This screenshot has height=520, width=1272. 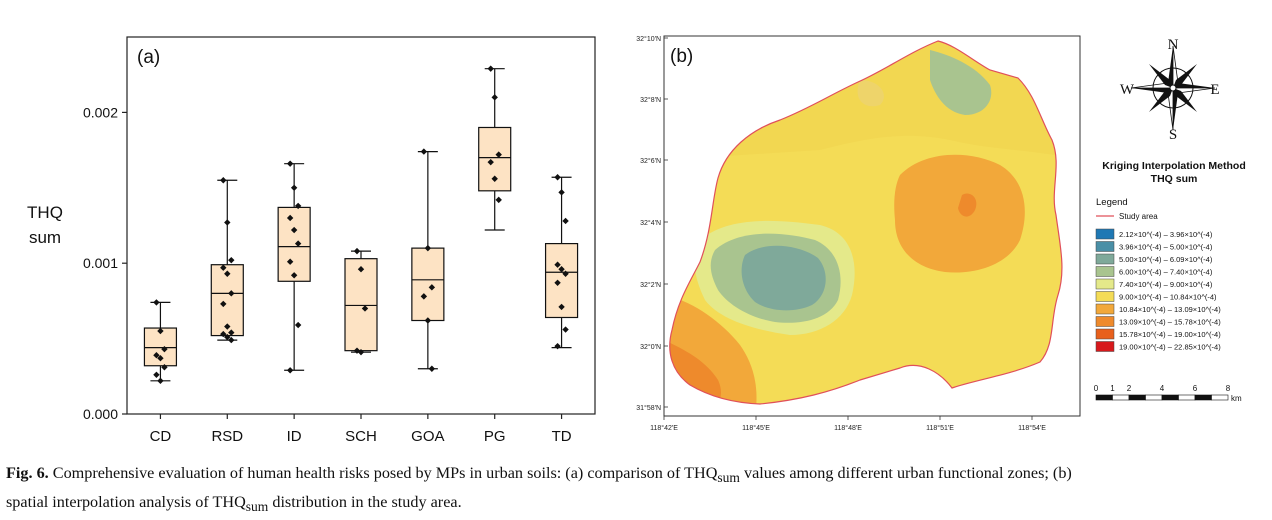 I want to click on longitude-label: 118°51'E, so click(x=940, y=428).